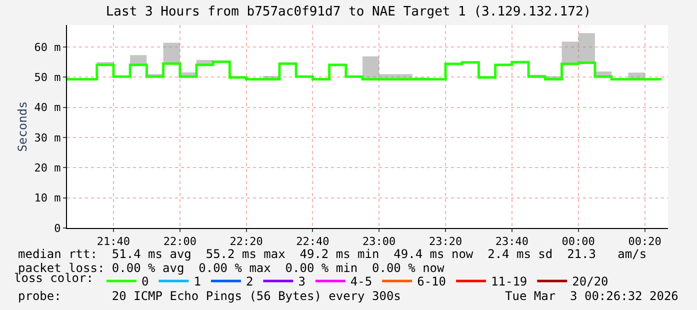 This screenshot has height=310, width=697. I want to click on x-tick-label: 22:20, so click(246, 241).